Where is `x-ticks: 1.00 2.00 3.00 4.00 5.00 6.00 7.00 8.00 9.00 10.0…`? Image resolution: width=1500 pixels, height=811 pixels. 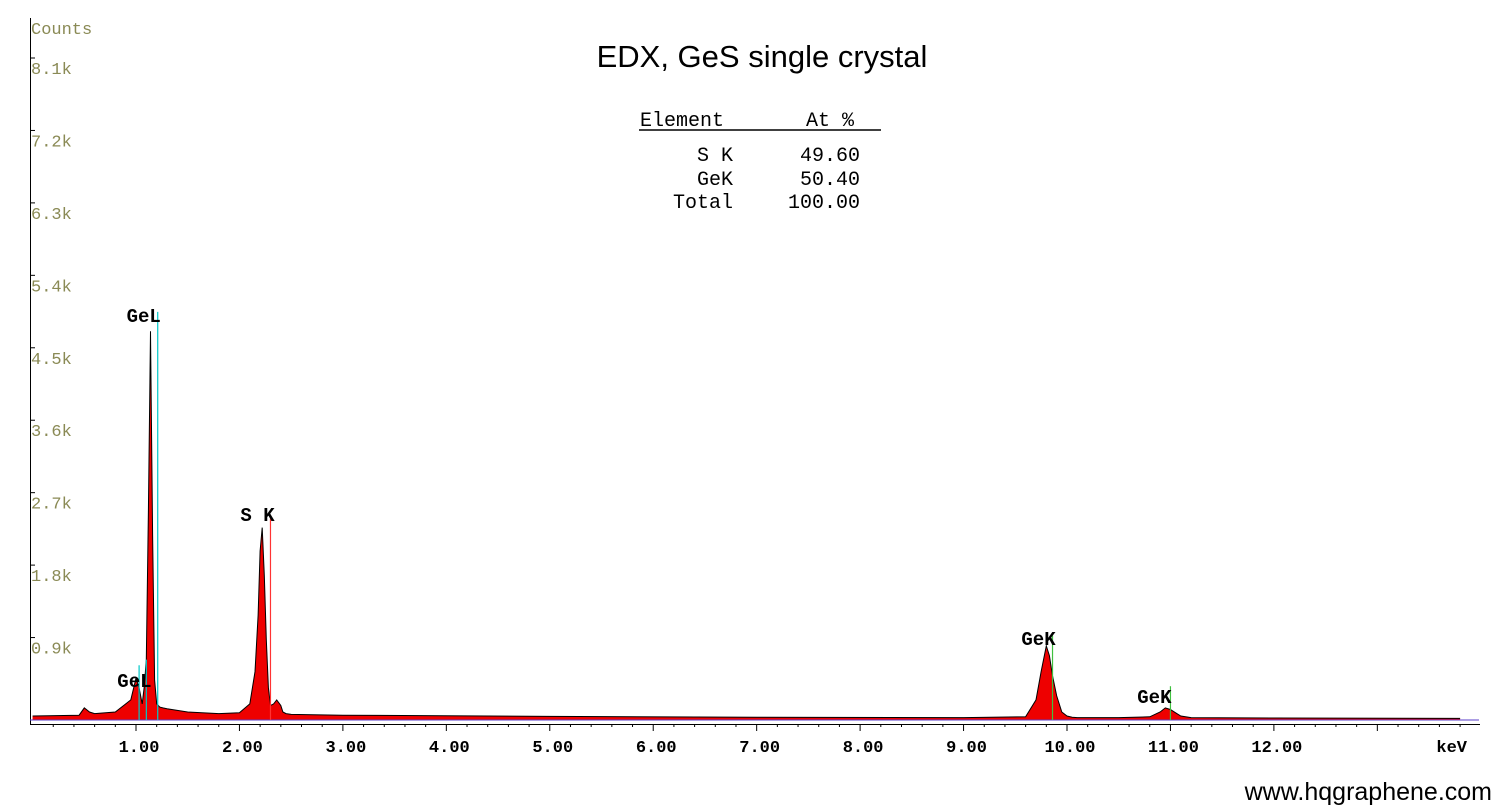 x-ticks: 1.00 2.00 3.00 4.00 5.00 6.00 7.00 8.00 9.00 10.0… is located at coordinates (756, 741).